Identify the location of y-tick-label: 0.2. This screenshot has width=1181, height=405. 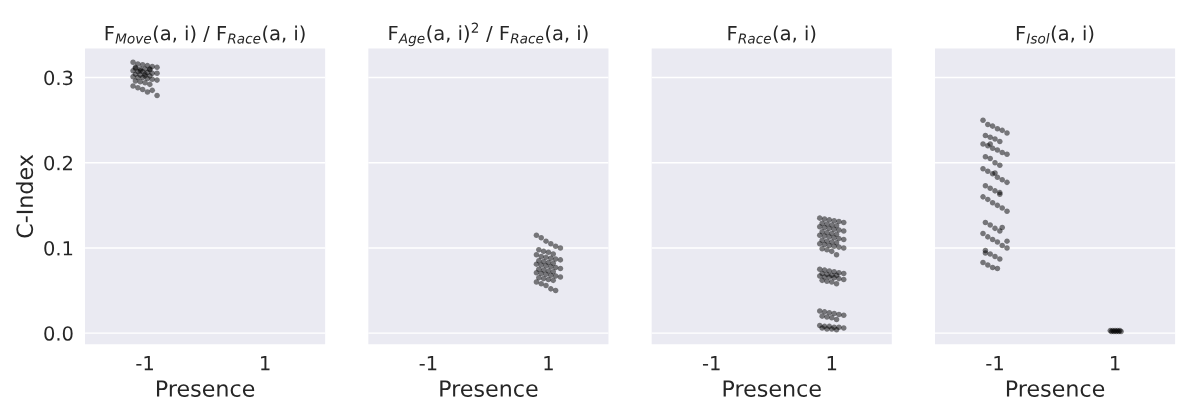
(58, 163).